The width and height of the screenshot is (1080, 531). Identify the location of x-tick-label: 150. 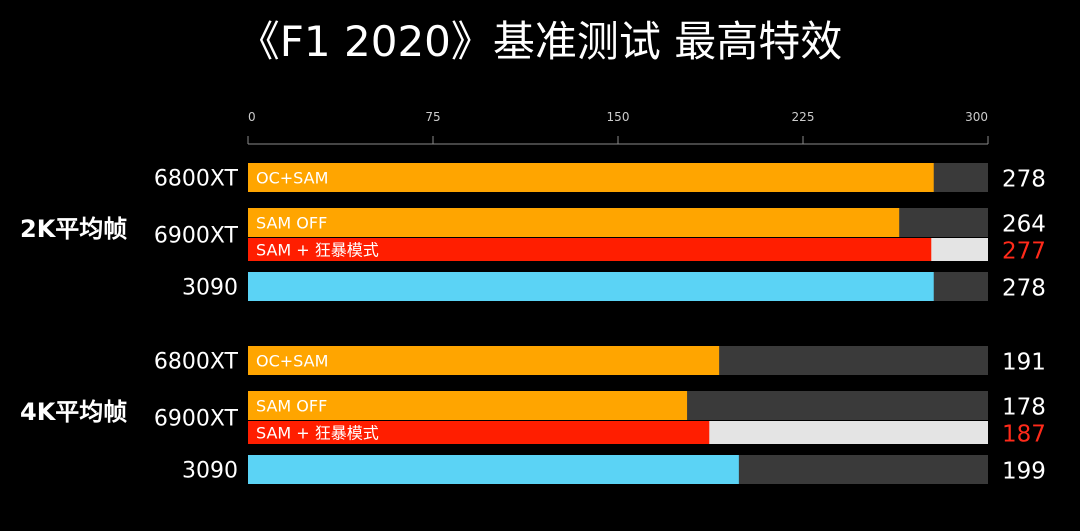
(618, 117).